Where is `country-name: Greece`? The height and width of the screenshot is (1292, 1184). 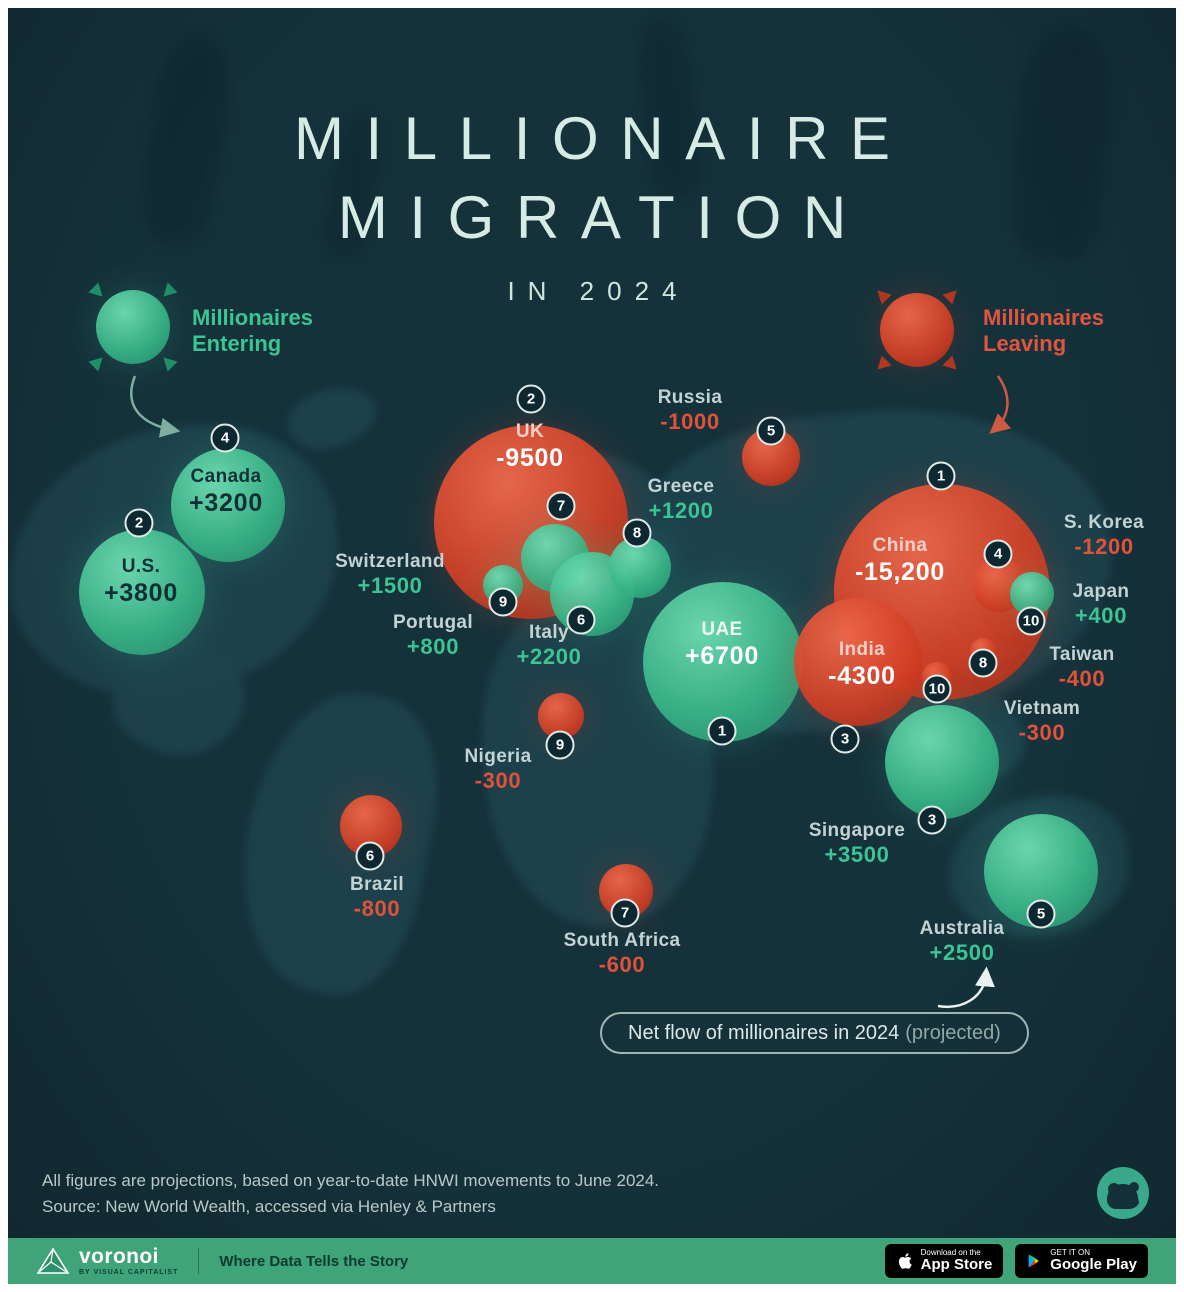 country-name: Greece is located at coordinates (681, 486).